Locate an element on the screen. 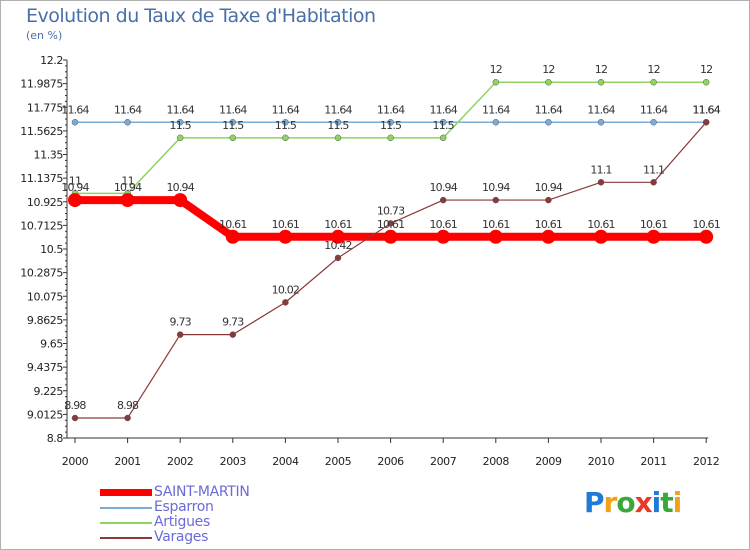  y-tick-label: 9.8625 is located at coordinates (45, 320).